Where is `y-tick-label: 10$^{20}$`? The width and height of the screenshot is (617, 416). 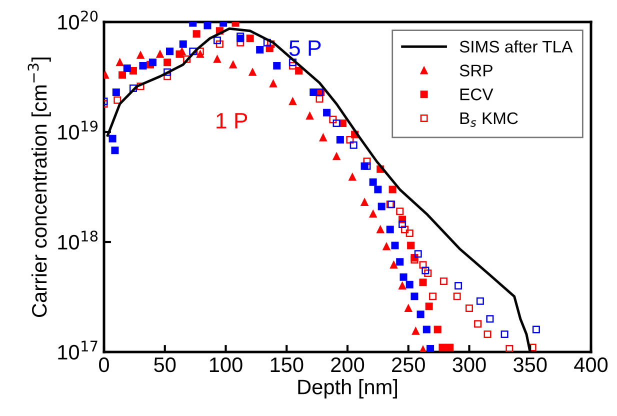
y-tick-label: 10$^{20}$ is located at coordinates (78, 20).